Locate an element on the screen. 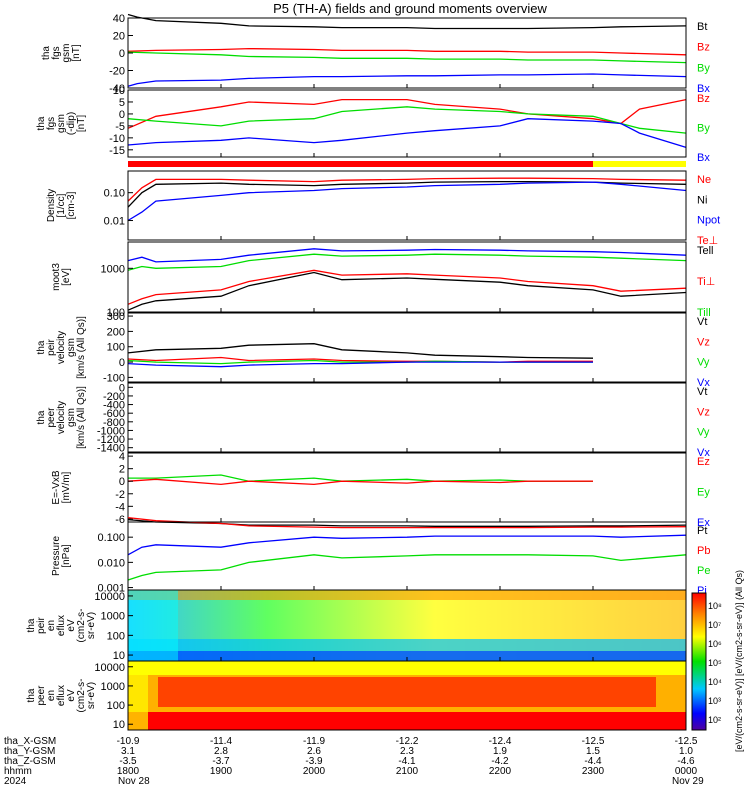 This screenshot has width=750, height=800. legend-entry: Npot is located at coordinates (708, 221).